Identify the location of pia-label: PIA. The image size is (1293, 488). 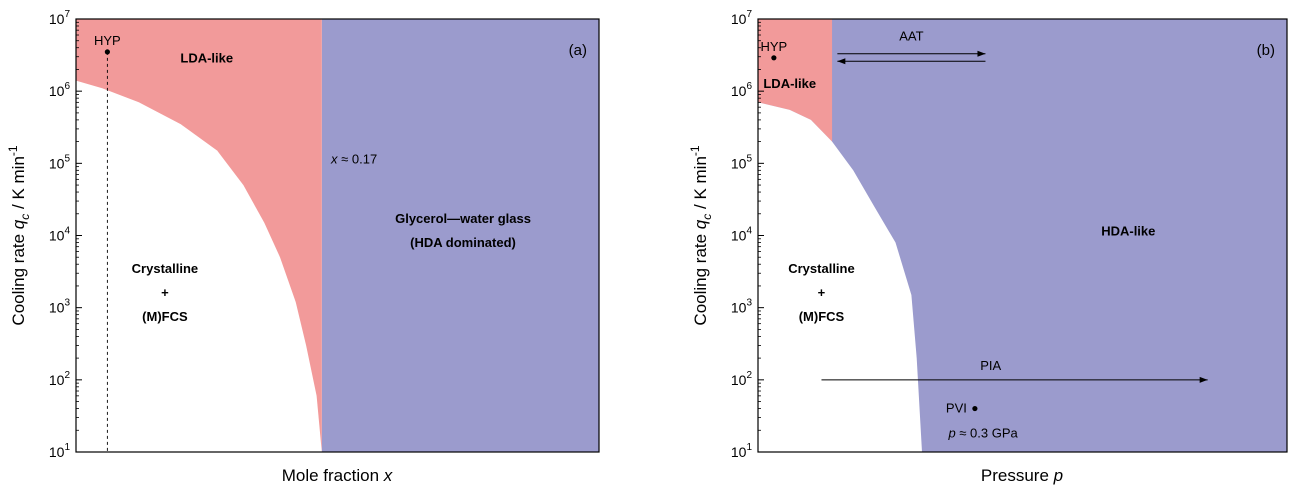
(990, 365).